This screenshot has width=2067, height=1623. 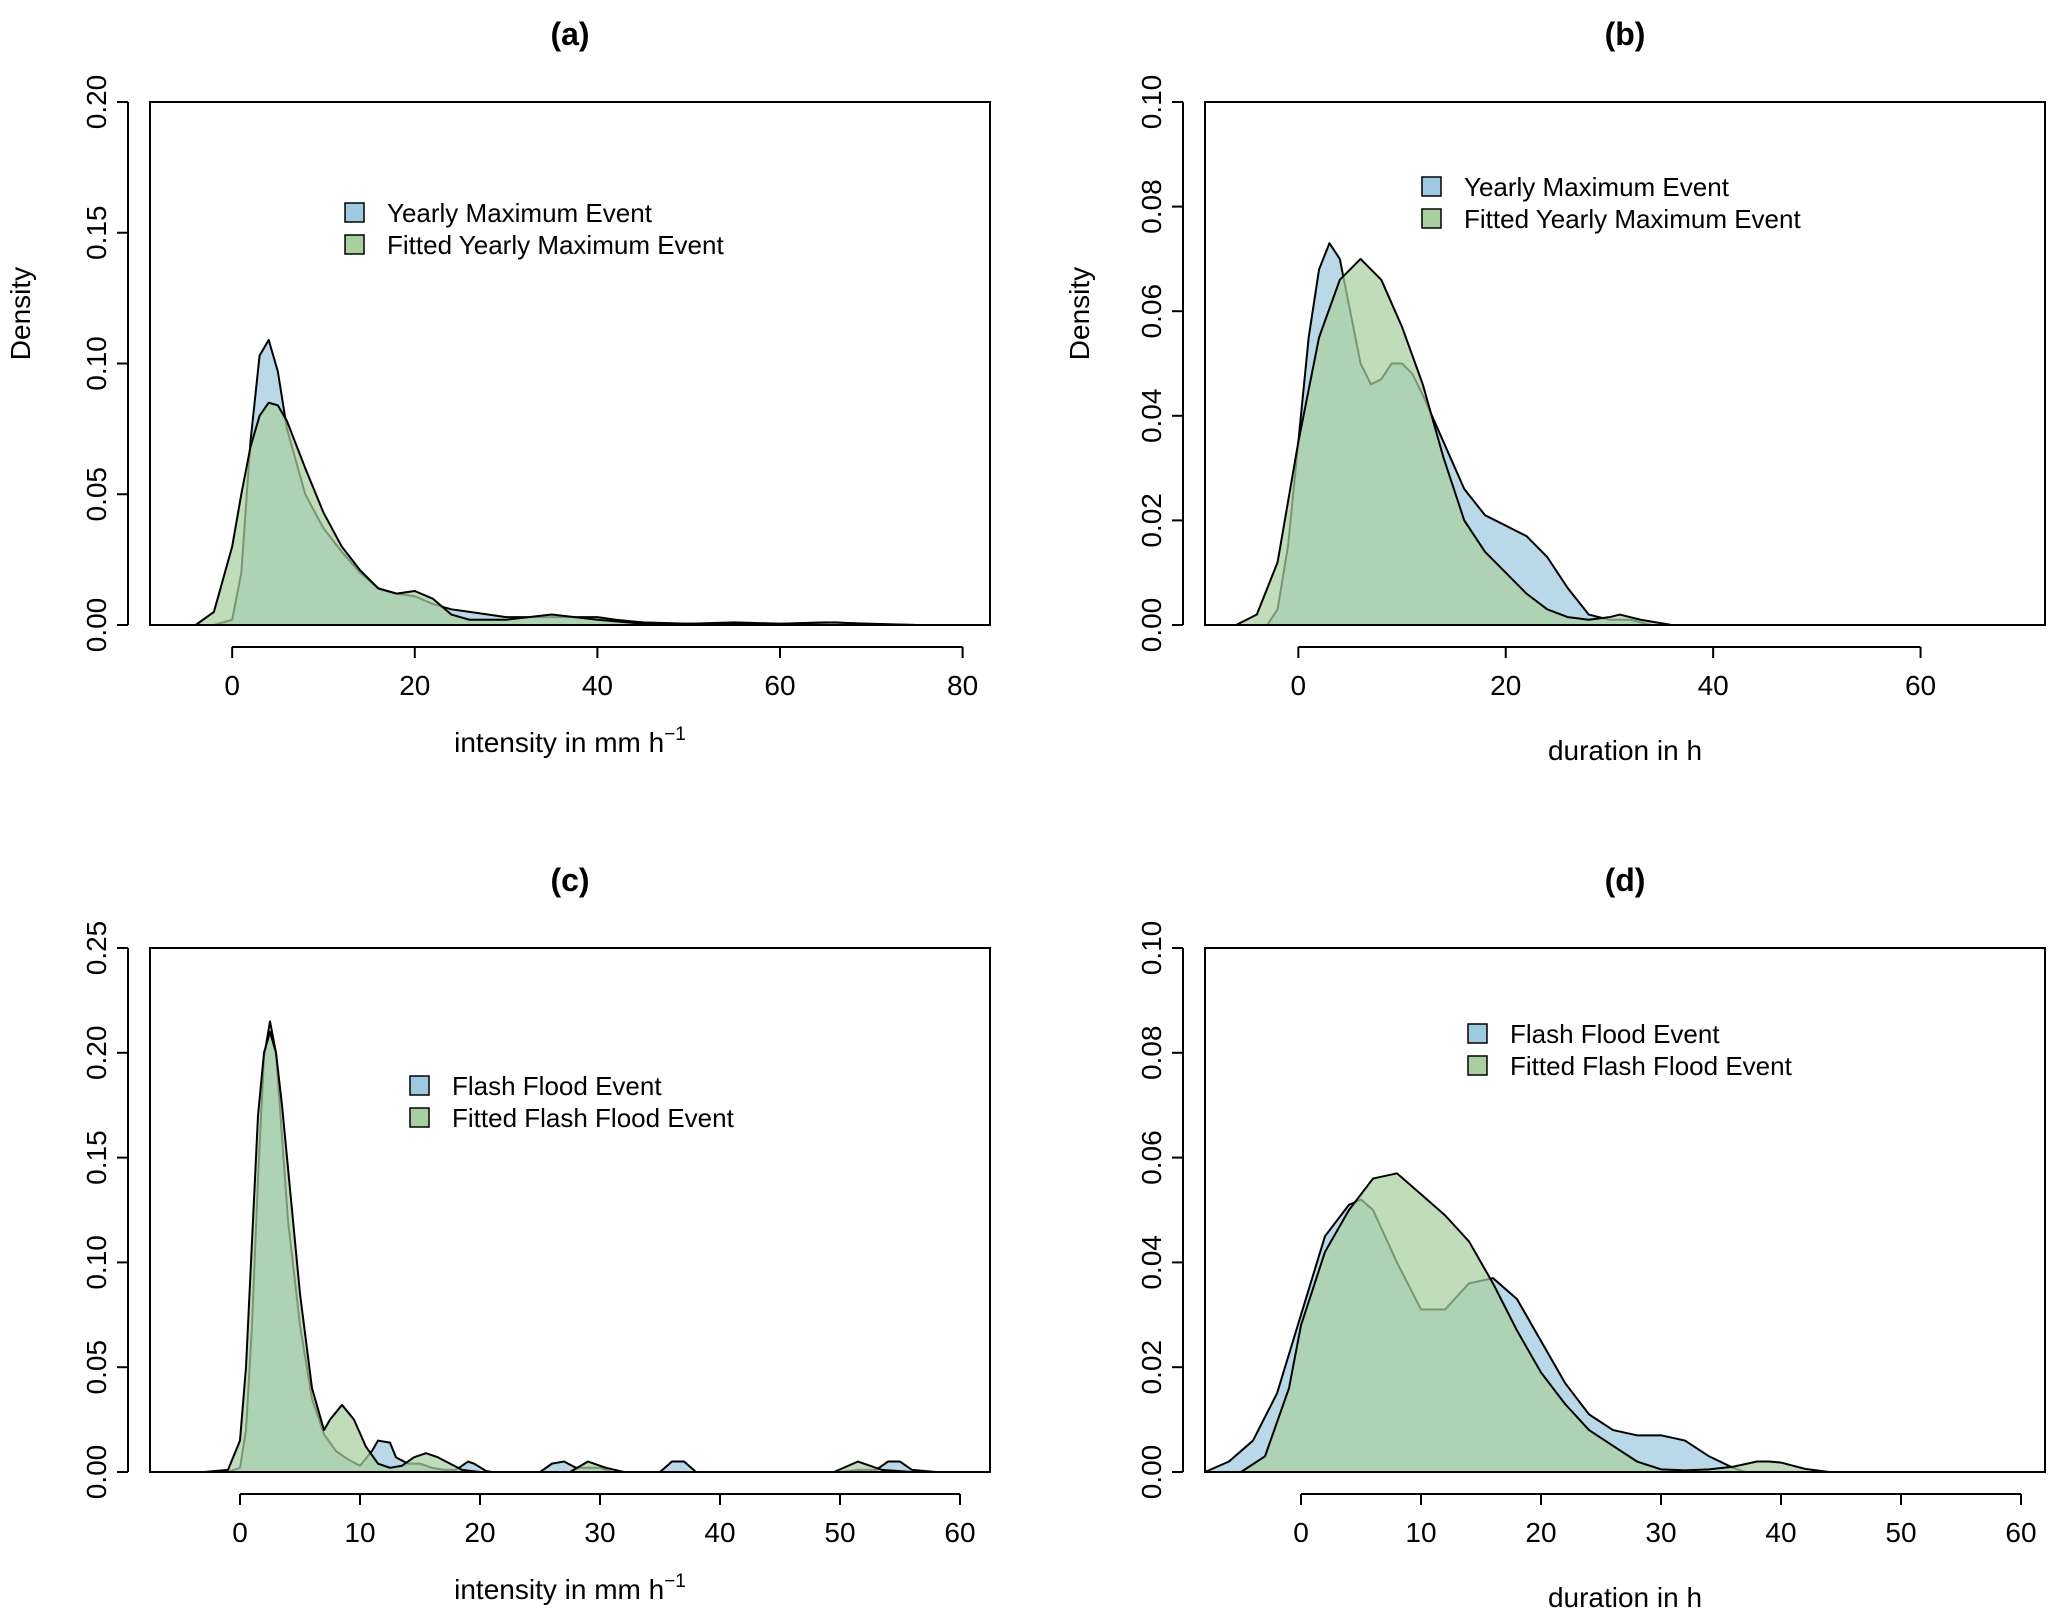 I want to click on y-tick-label: 0.25, so click(x=96, y=948).